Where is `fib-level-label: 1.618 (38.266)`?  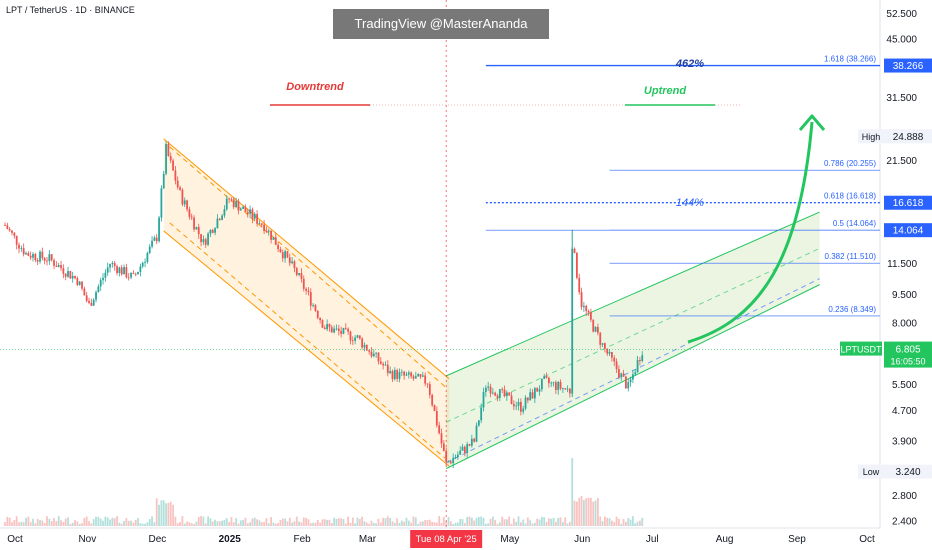
fib-level-label: 1.618 (38.266) is located at coordinates (850, 59).